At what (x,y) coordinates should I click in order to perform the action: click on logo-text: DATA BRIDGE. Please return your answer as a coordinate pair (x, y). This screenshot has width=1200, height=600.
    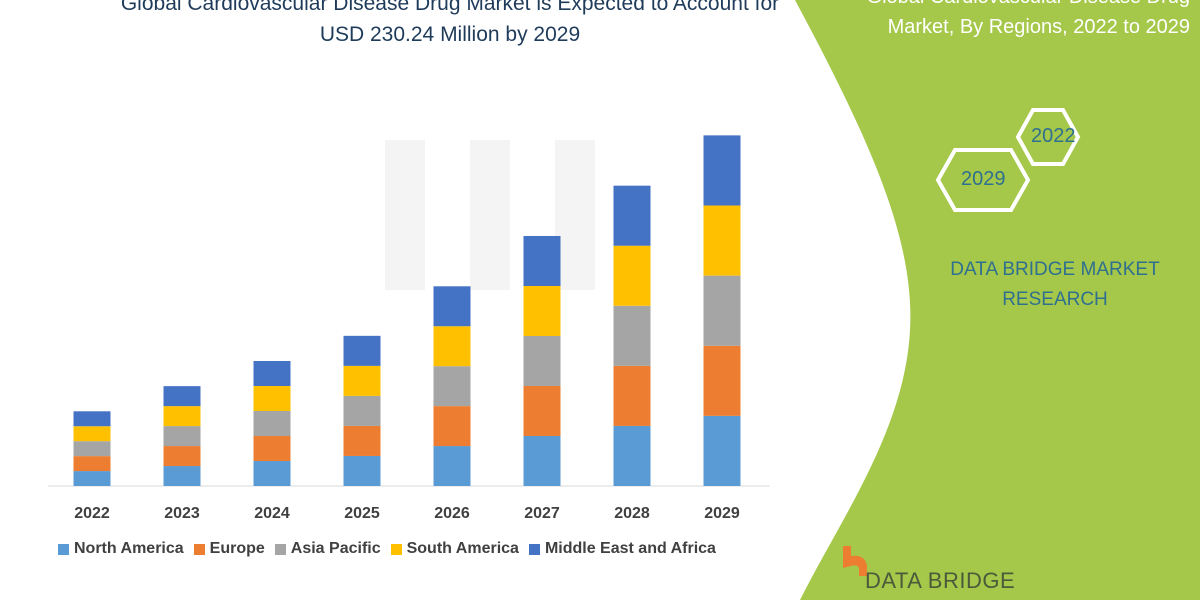
    Looking at the image, I should click on (940, 580).